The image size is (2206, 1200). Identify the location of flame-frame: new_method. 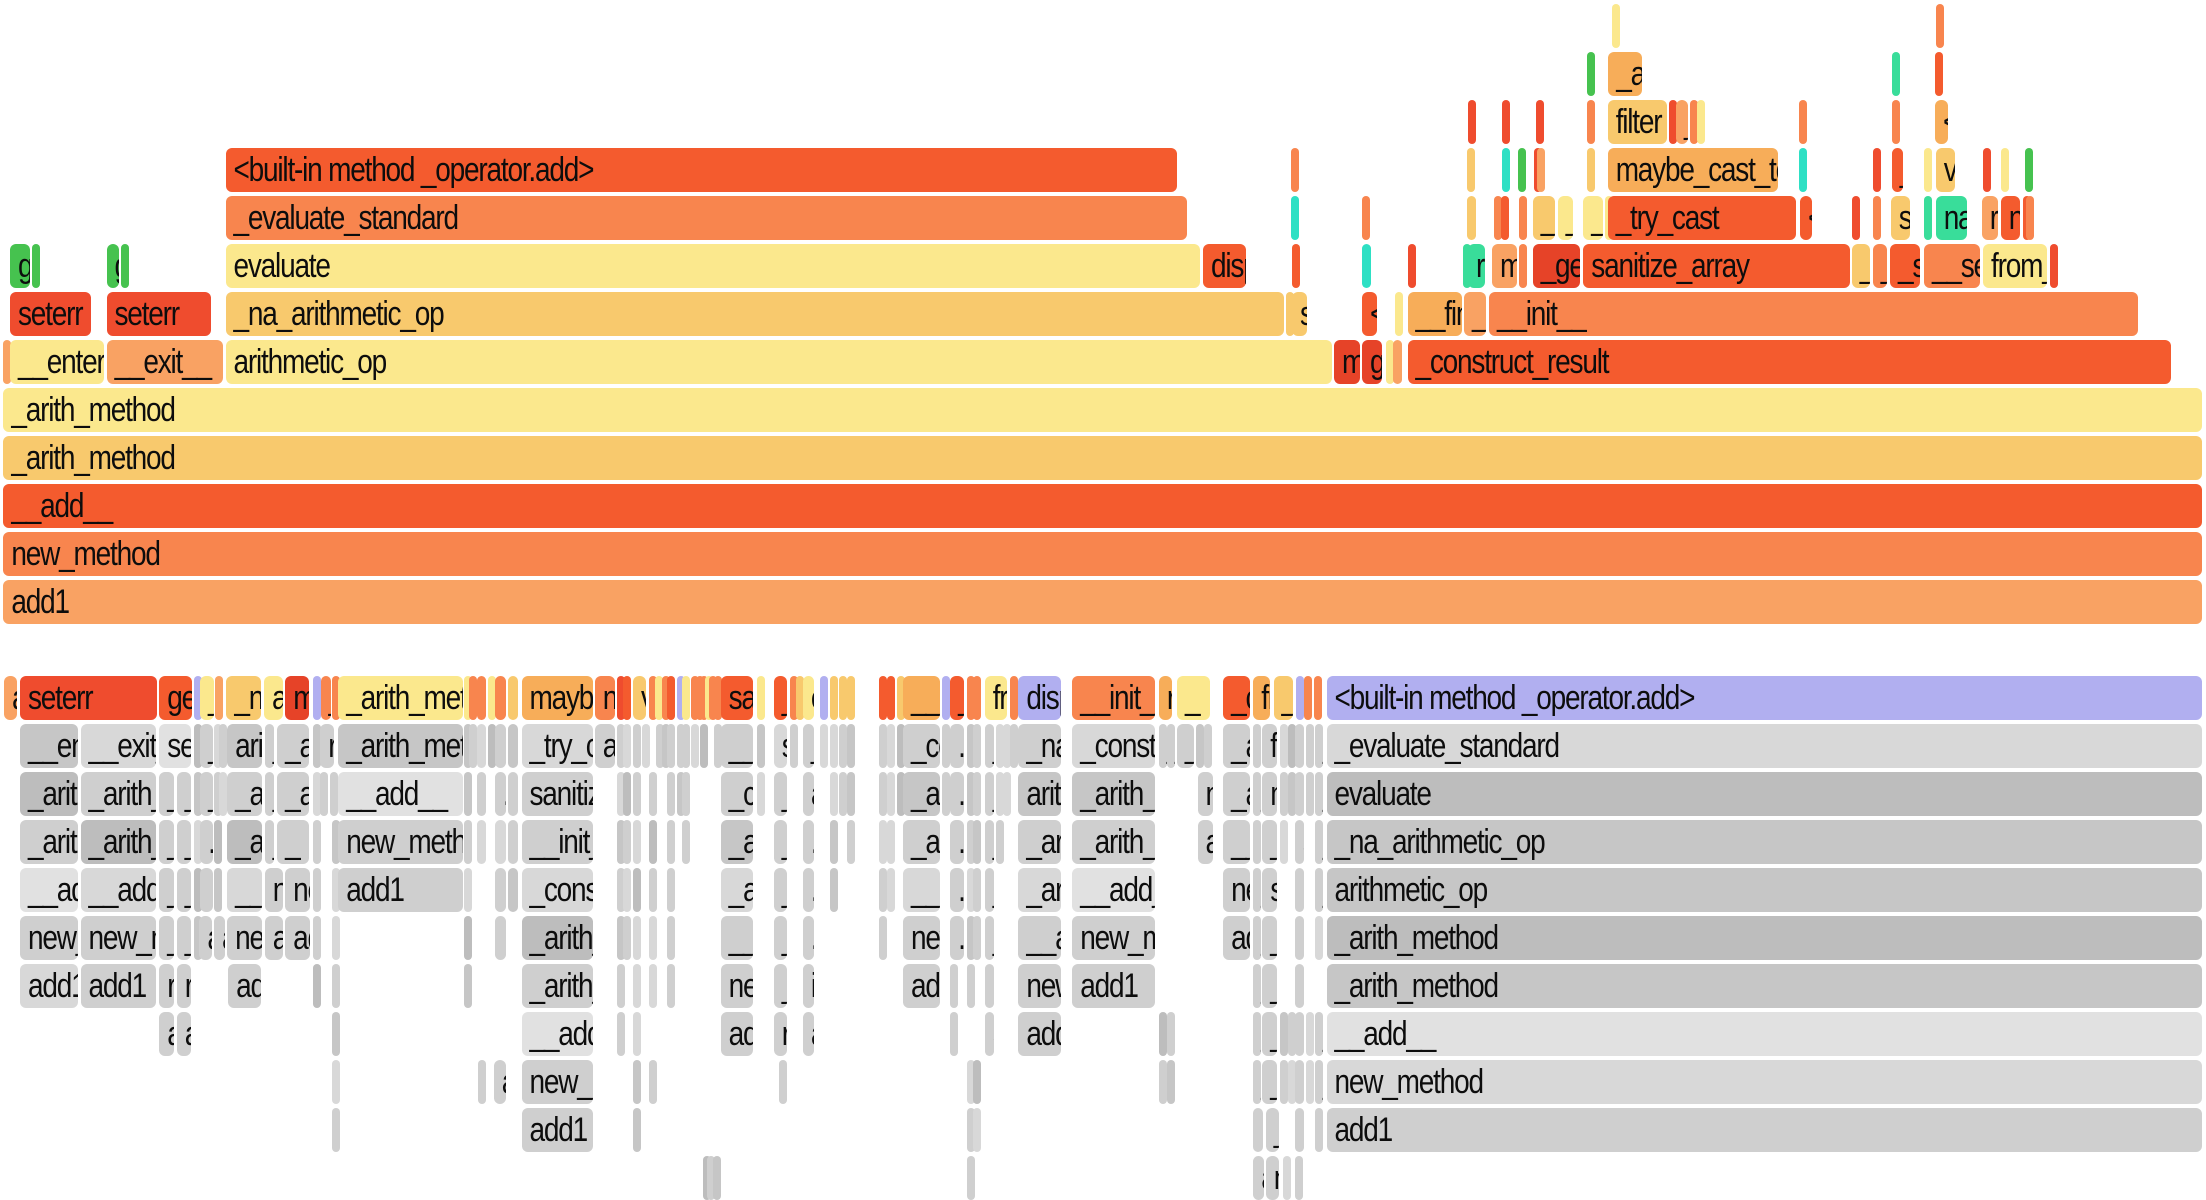
(1765, 1082).